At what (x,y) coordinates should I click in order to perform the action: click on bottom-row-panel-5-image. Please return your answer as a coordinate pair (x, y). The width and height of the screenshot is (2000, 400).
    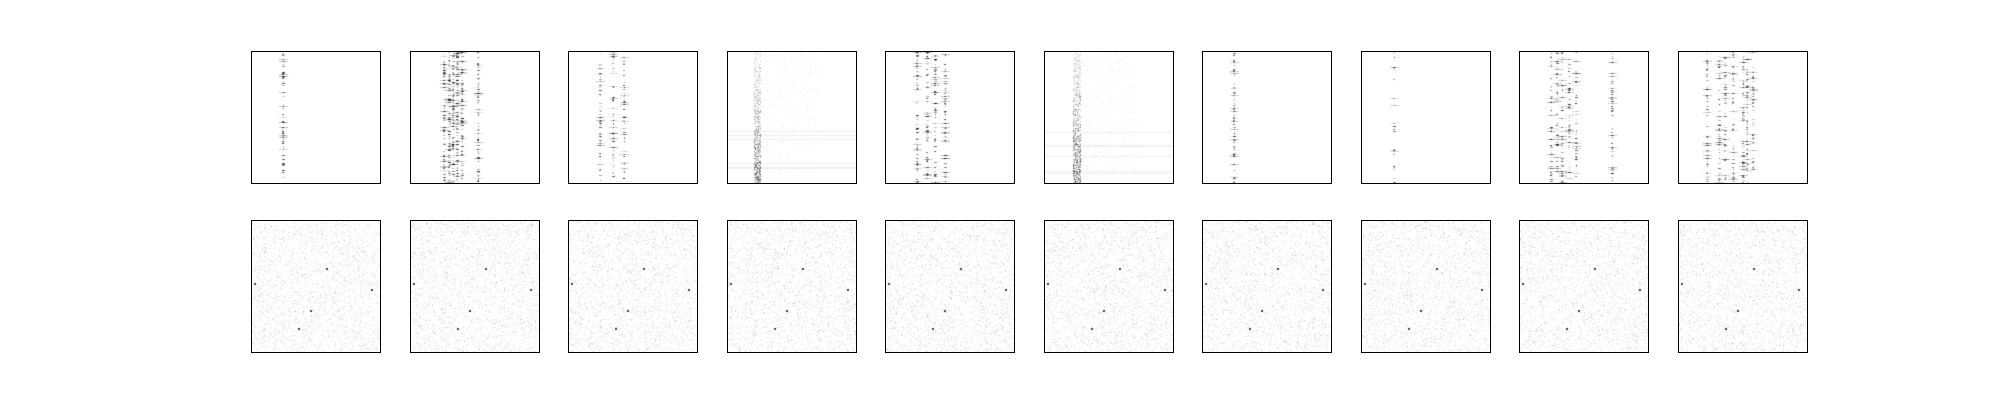
    Looking at the image, I should click on (950, 286).